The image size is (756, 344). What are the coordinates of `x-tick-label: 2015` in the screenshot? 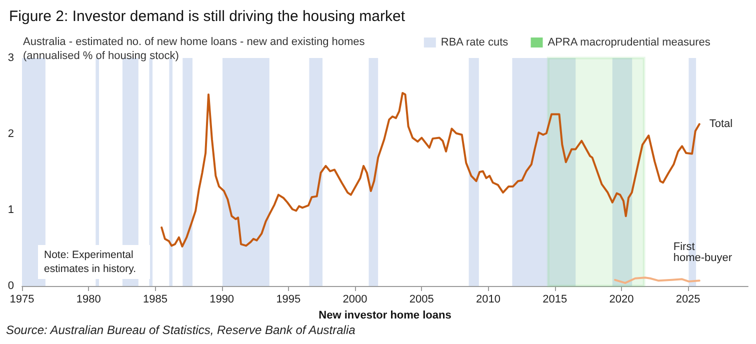 It's located at (555, 300).